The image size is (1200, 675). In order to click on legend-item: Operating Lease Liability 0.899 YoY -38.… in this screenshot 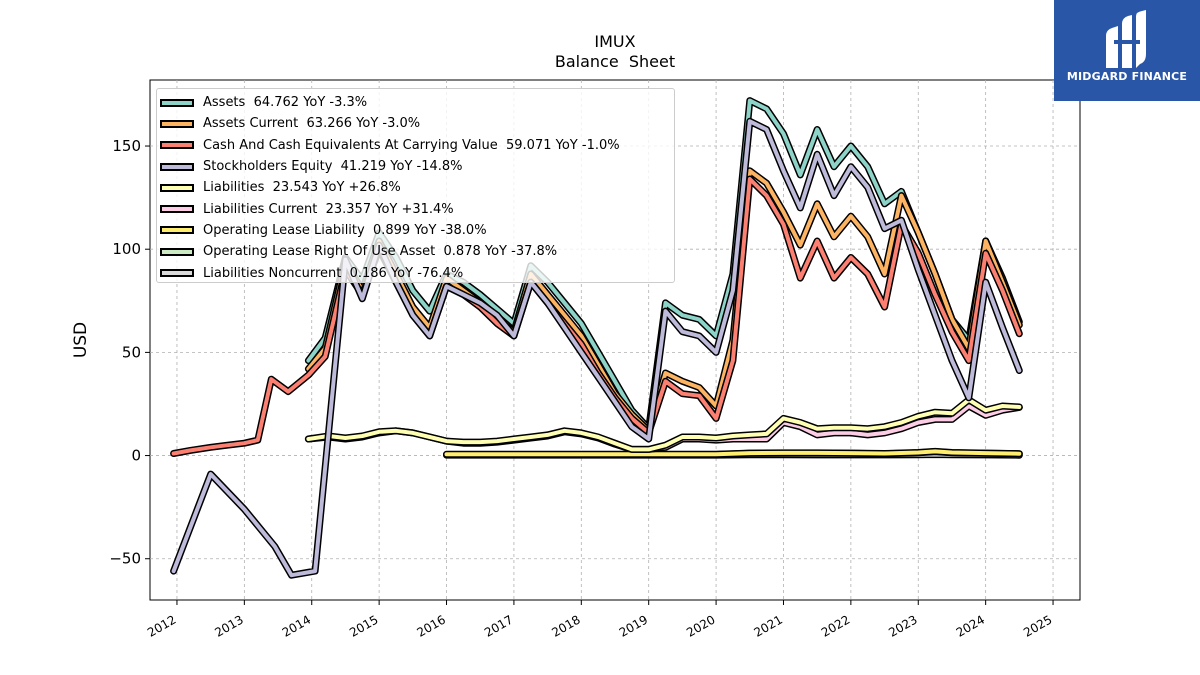, I will do `click(415, 230)`.